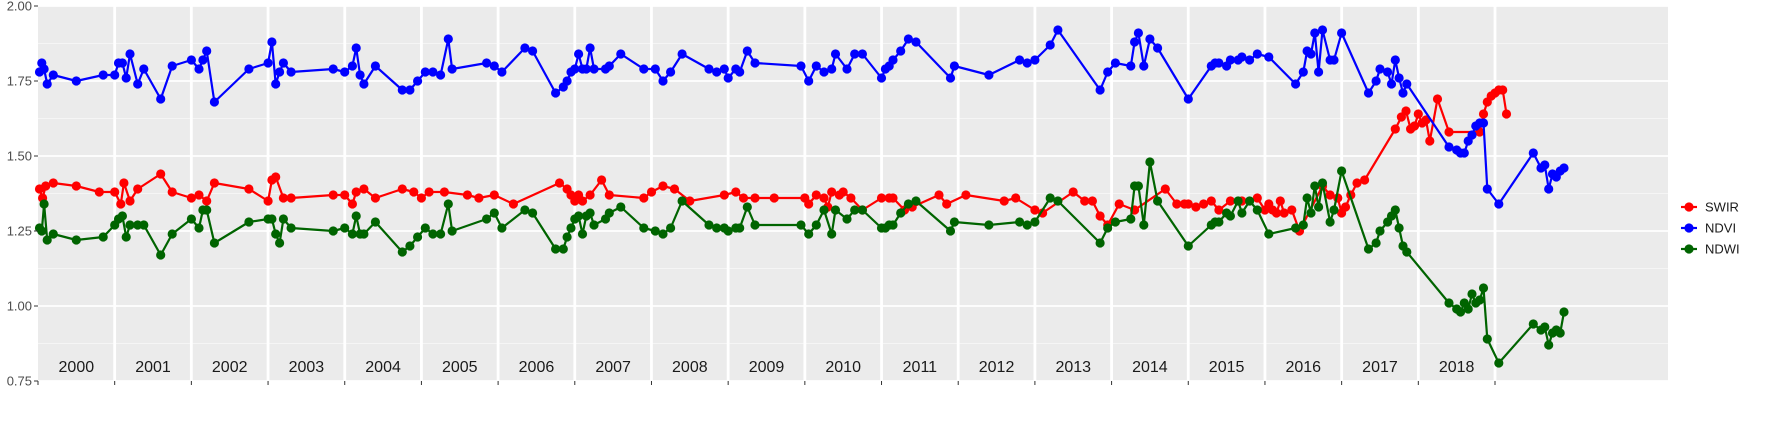  I want to click on year-label: 2010, so click(843, 367).